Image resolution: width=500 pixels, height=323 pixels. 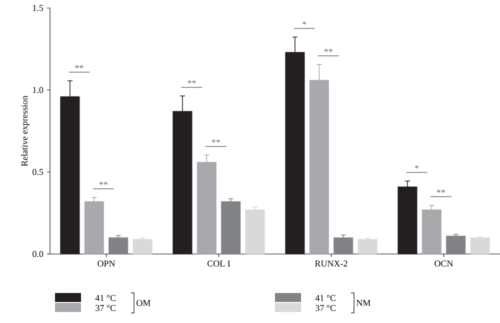 I want to click on x-tick-label: RUNX-2, so click(x=331, y=263).